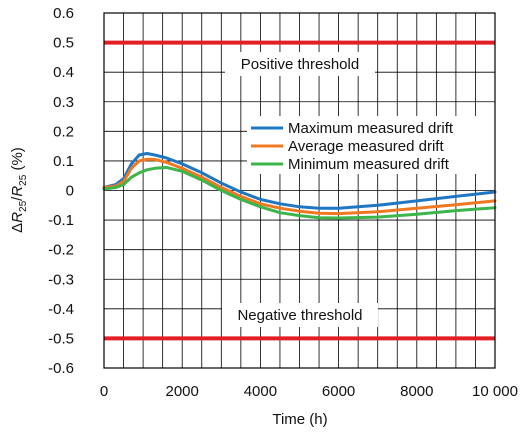 This screenshot has width=528, height=433. I want to click on y-tick-label: 0.6, so click(63, 13).